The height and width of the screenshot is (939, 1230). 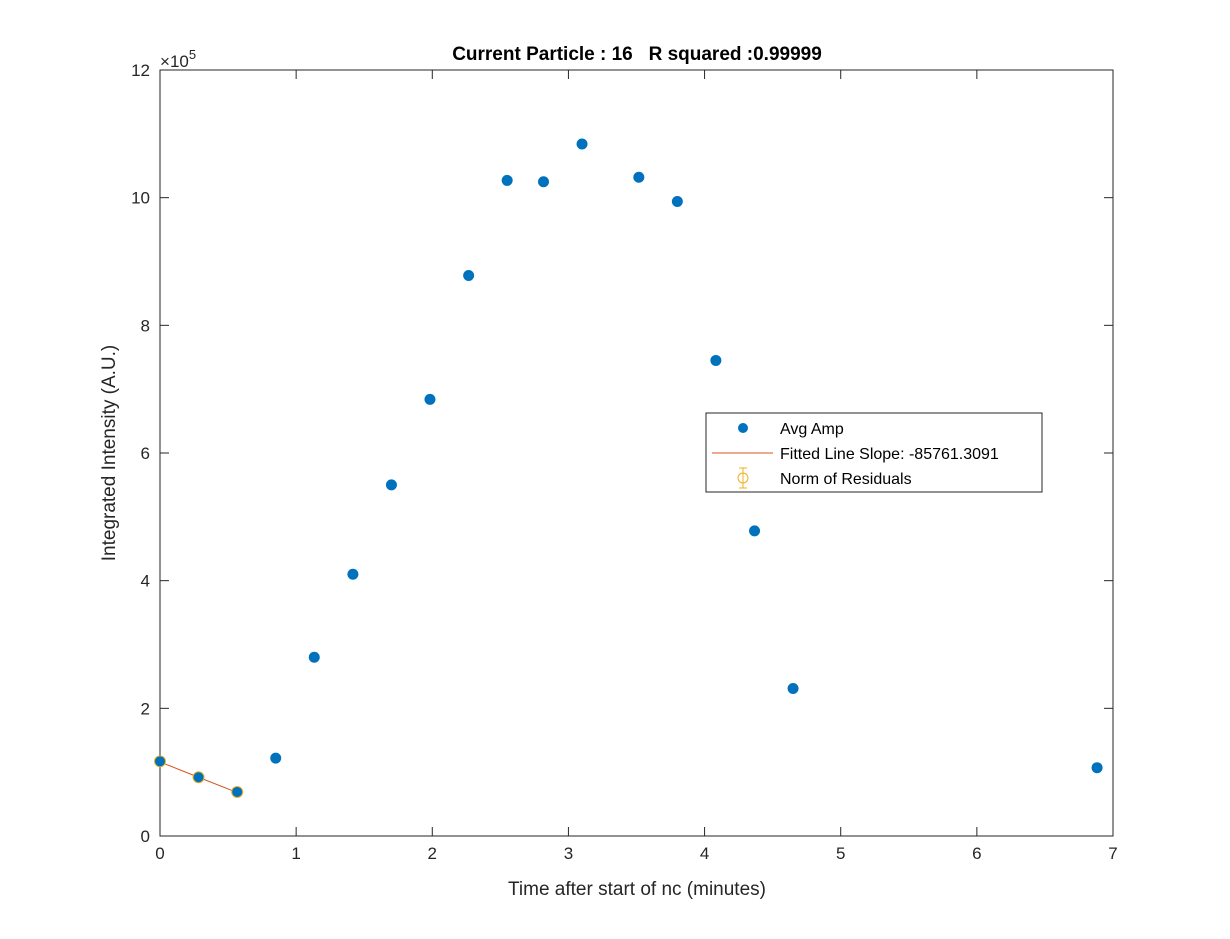 I want to click on y-axis-label: Integrated Intensity (A.U.), so click(x=109, y=453).